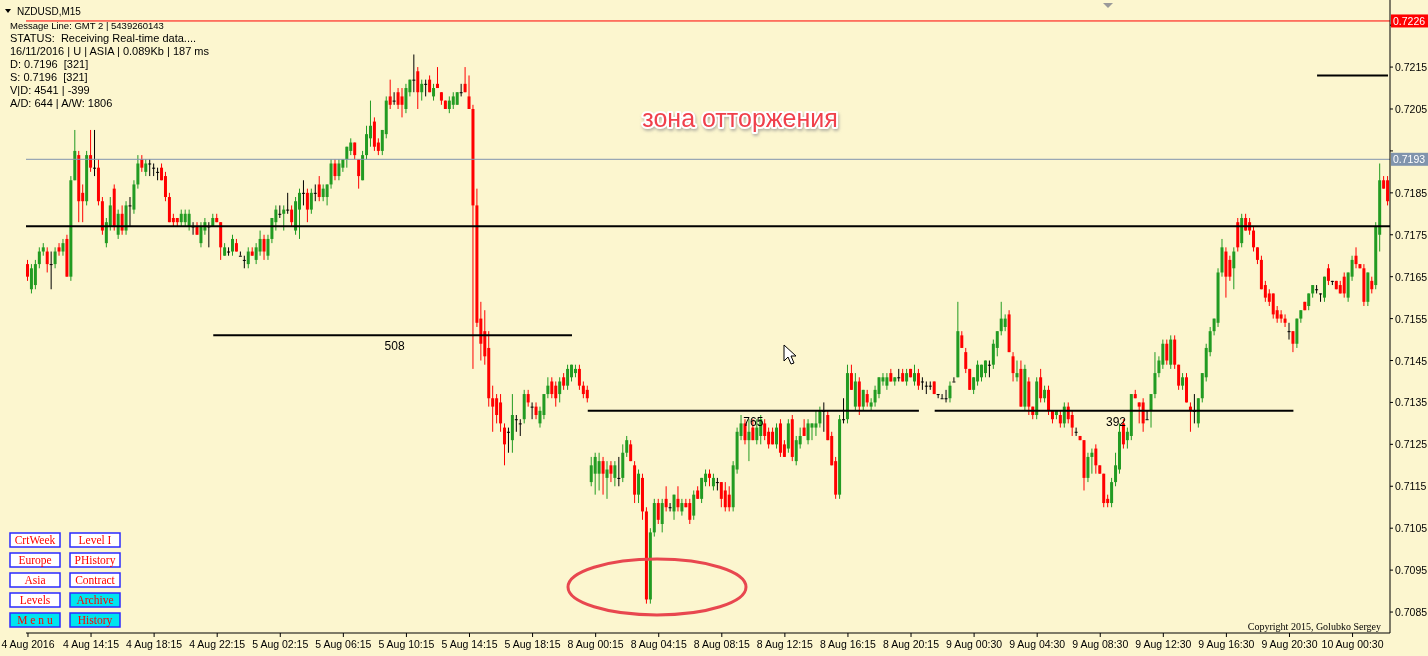  Describe the element at coordinates (469, 644) in the screenshot. I see `x-tick-label: 5 Aug 14:15` at that location.